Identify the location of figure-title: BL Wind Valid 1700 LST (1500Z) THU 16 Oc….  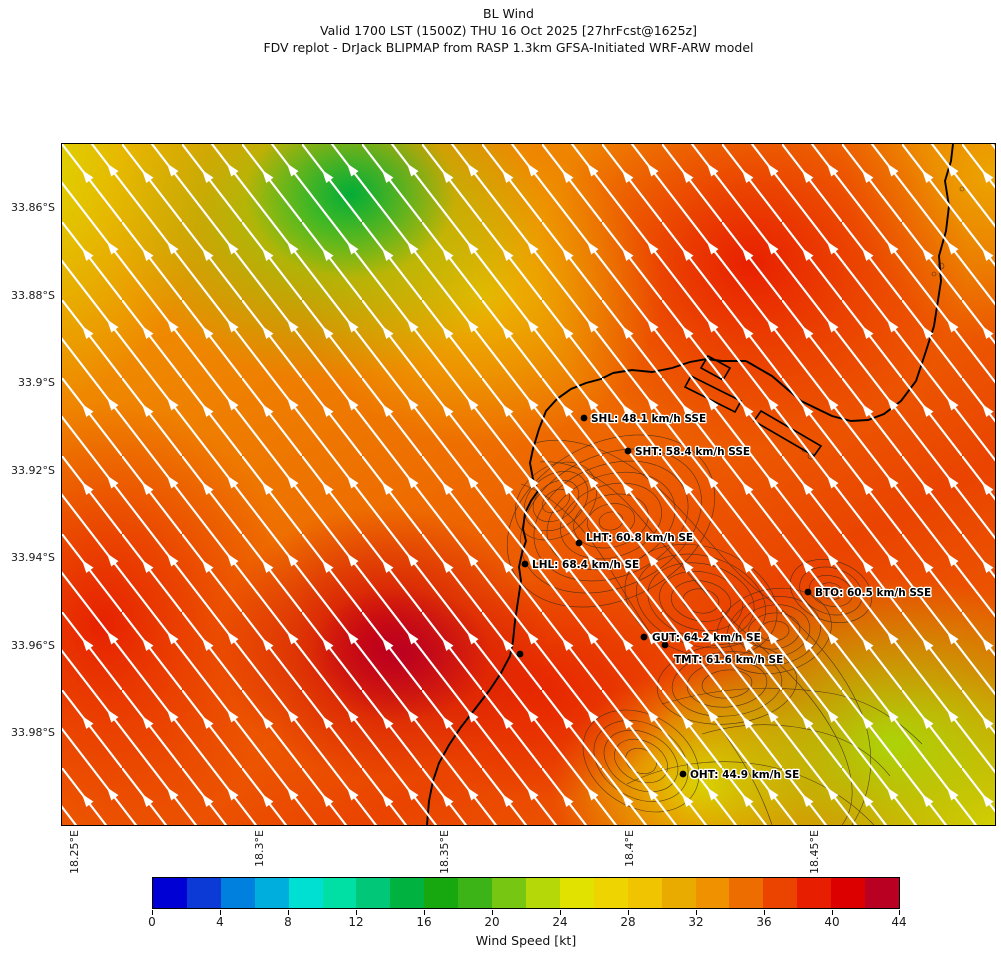
(500, 30).